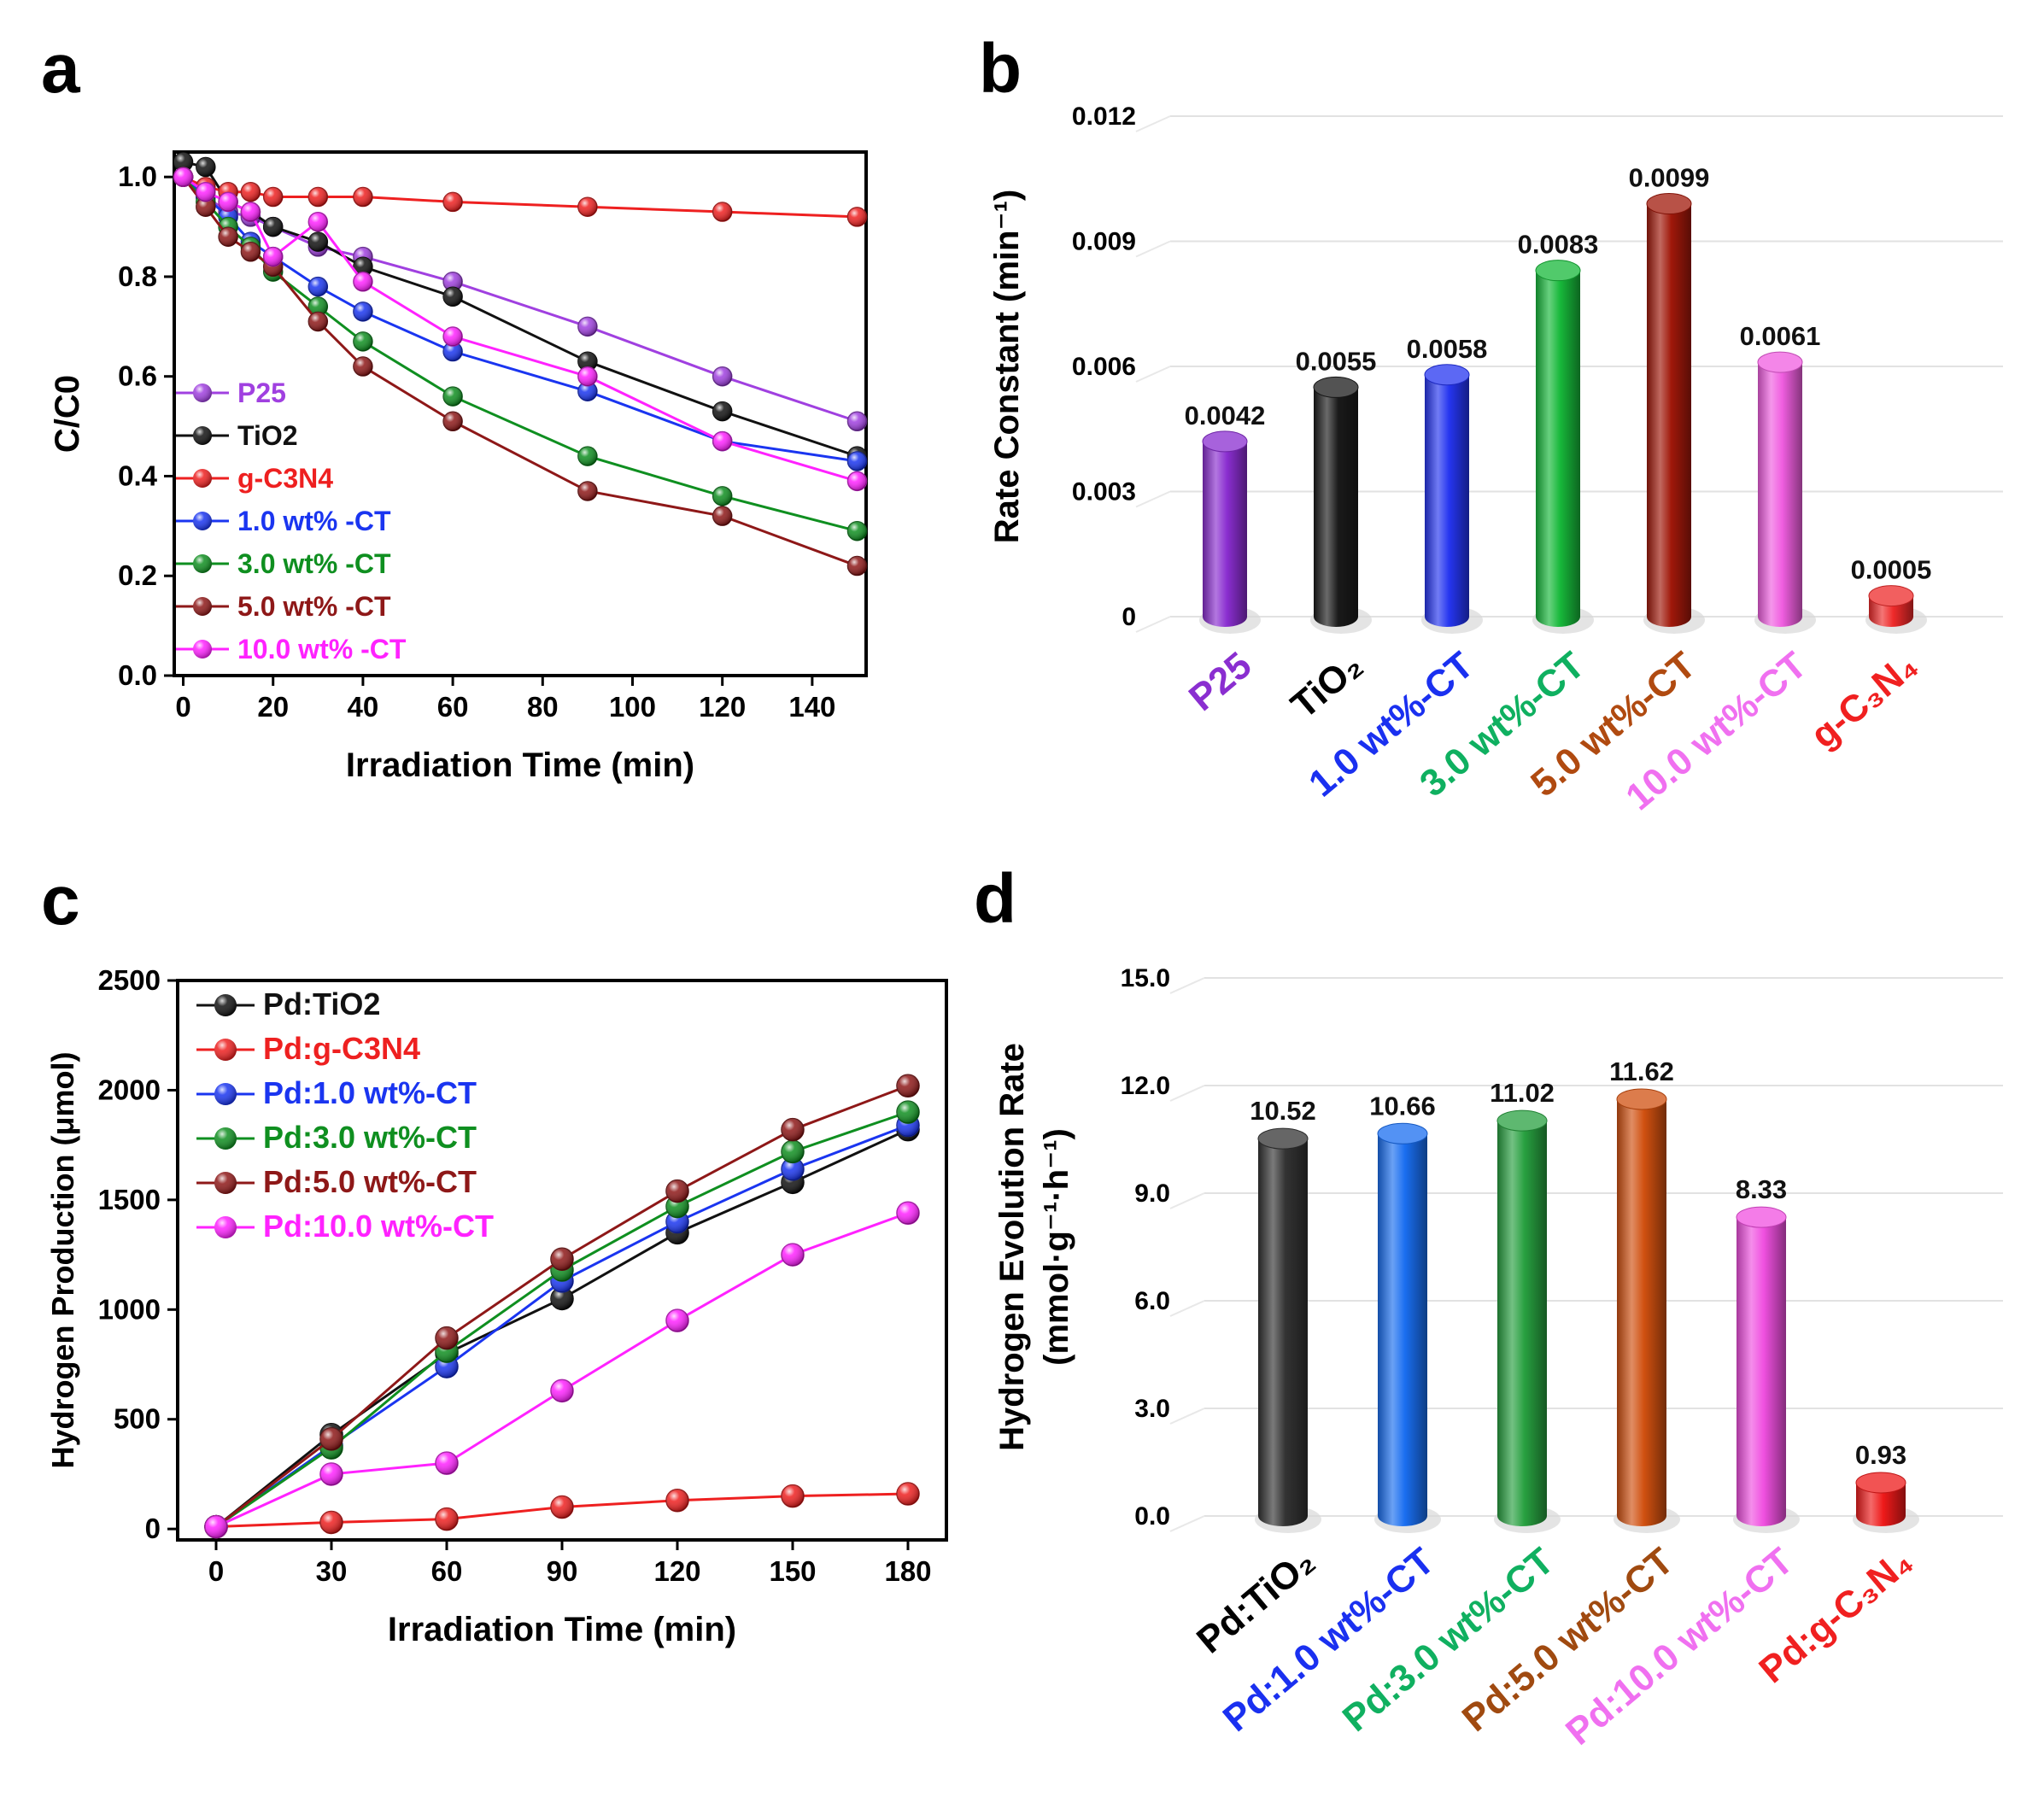 This screenshot has width=2044, height=1797. Describe the element at coordinates (314, 606) in the screenshot. I see `legend-label: 5.0 wt% -CT` at that location.